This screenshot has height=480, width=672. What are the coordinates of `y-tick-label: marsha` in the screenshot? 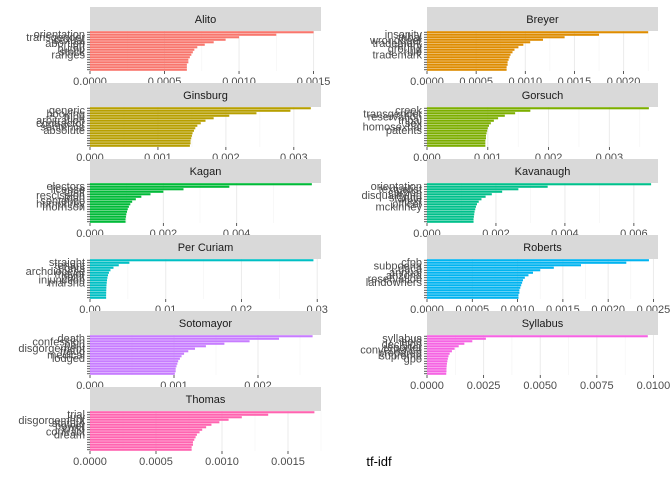 It's located at (67, 283).